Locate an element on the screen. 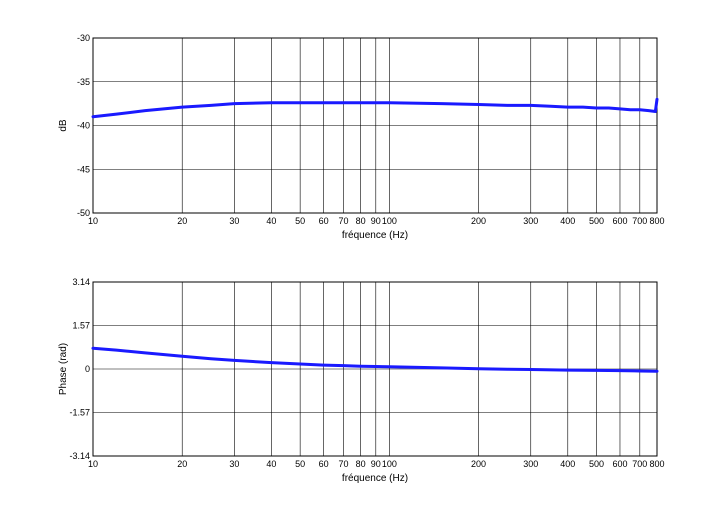 This screenshot has width=725, height=512. magnitude-y-tick-label: -30 is located at coordinates (83, 38).